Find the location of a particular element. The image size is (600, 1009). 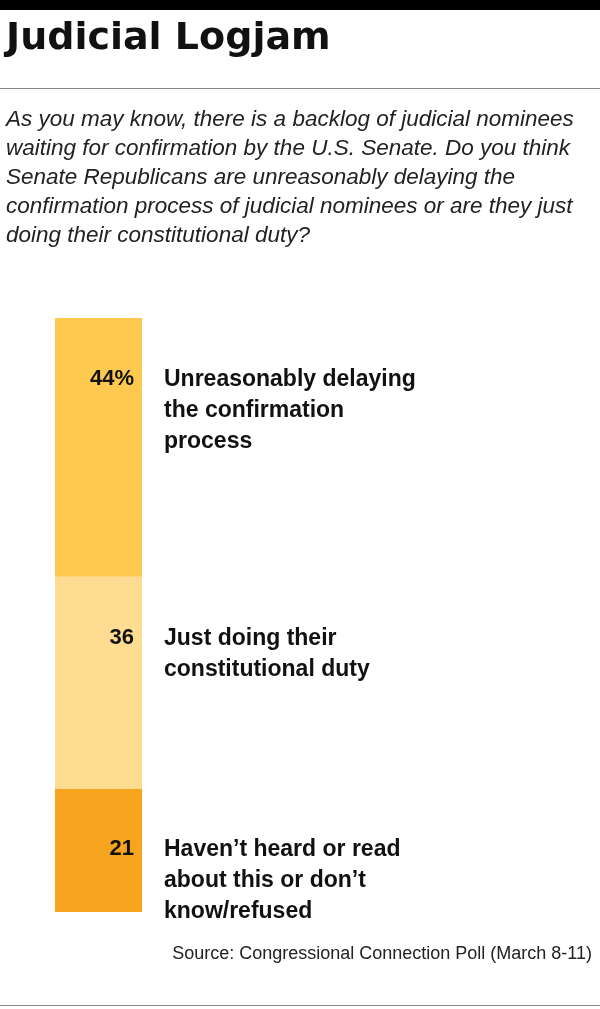

series-label: Haven’t heard or read about this or don’t know/refused is located at coordinates (282, 879).